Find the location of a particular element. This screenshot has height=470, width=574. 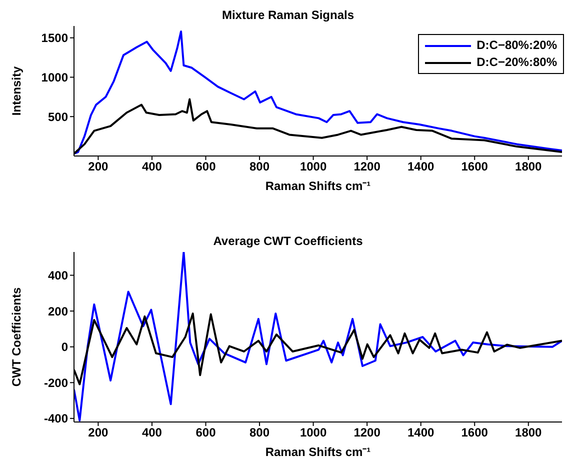

legend-label: D:C−80%:20% is located at coordinates (516, 45).